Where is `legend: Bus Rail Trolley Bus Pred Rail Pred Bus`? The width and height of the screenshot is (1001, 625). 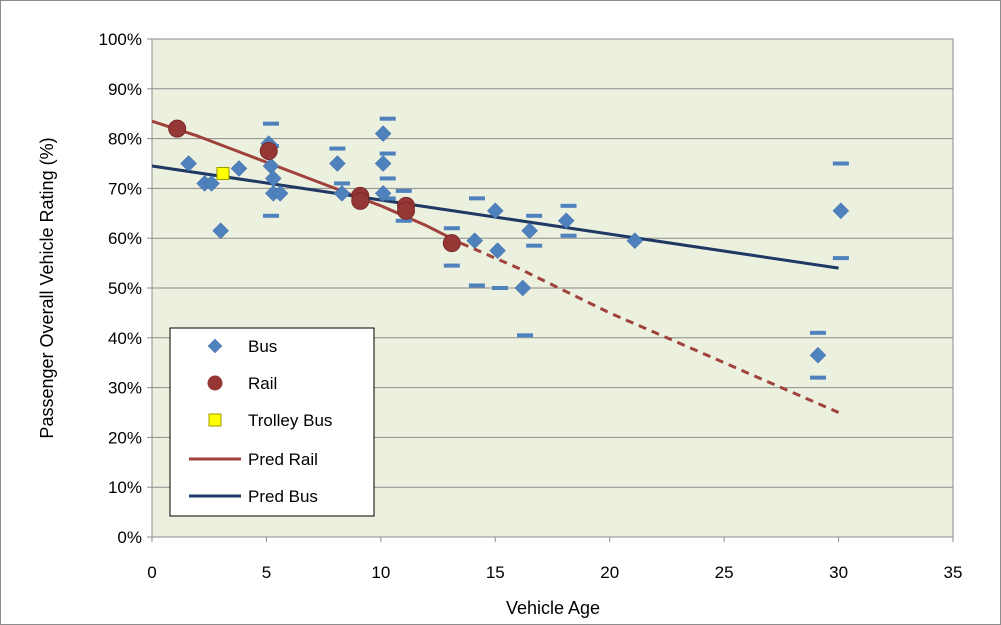 legend: Bus Rail Trolley Bus Pred Rail Pred Bus is located at coordinates (272, 422).